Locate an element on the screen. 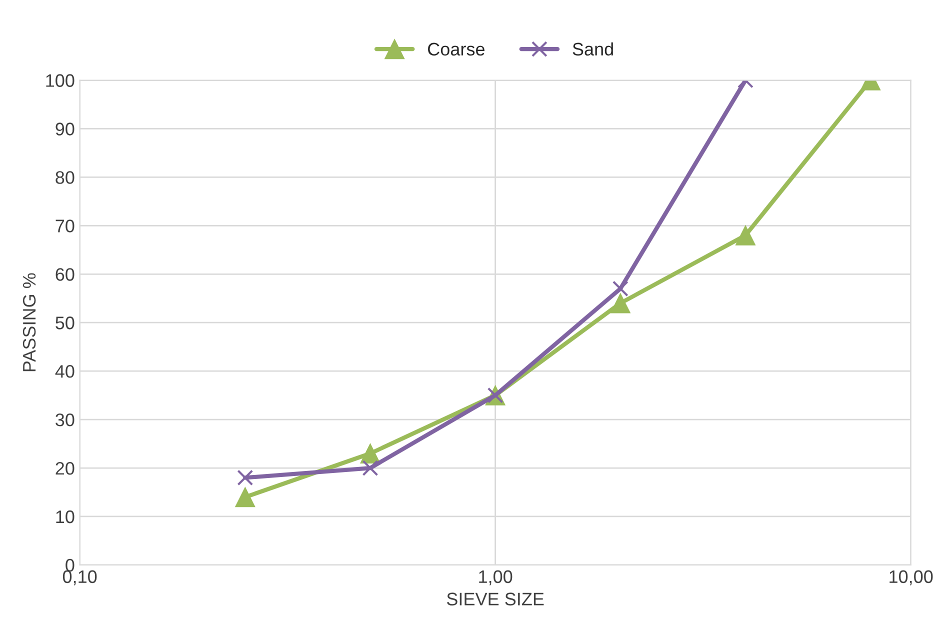  y-tick-label: 10 is located at coordinates (65, 517).